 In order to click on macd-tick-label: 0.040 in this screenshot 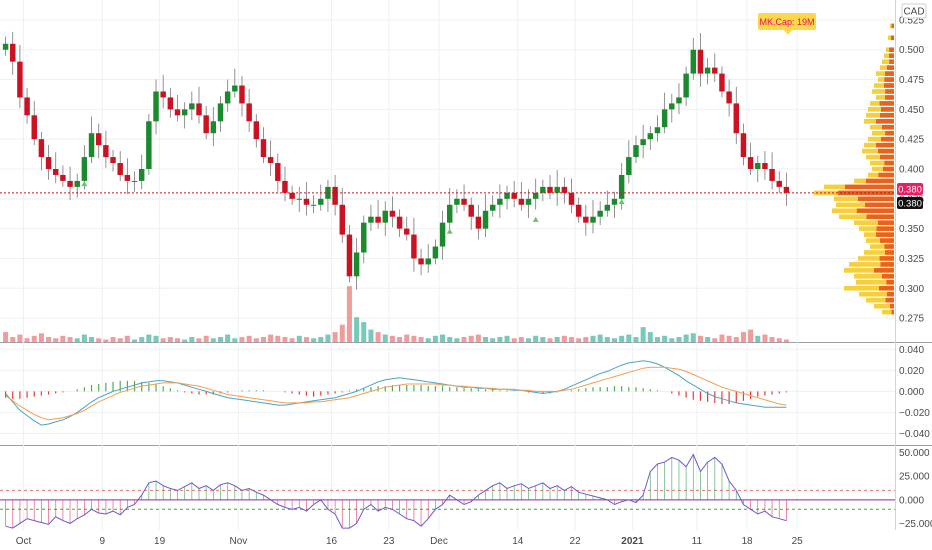, I will do `click(911, 350)`.